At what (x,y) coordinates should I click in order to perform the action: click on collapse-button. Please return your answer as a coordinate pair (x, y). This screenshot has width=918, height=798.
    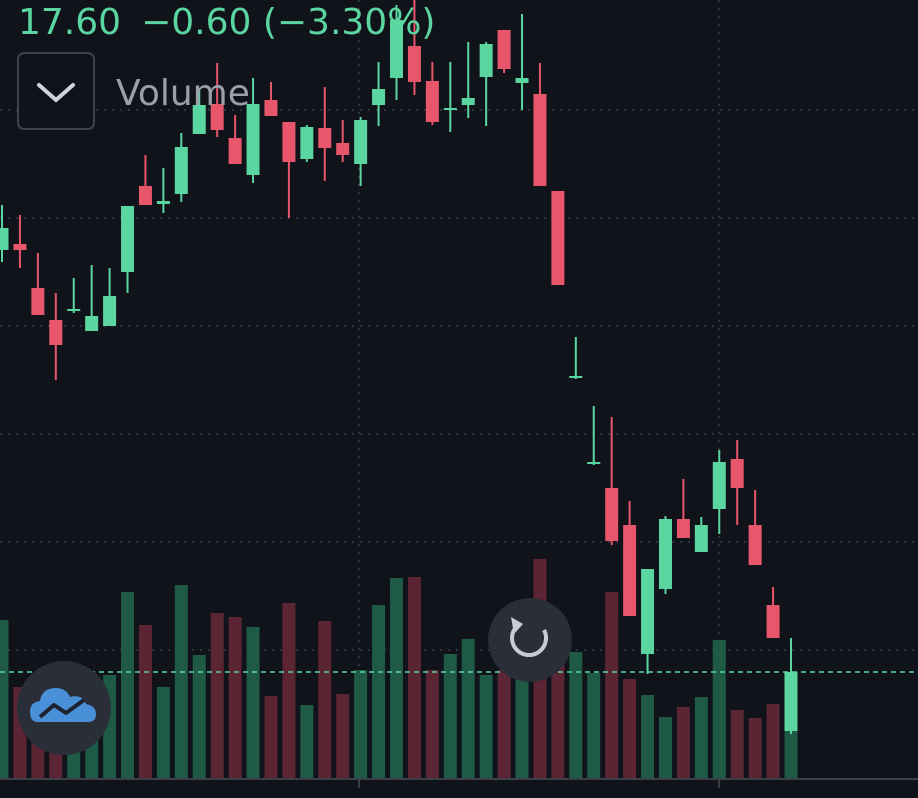
    Looking at the image, I should click on (56, 91).